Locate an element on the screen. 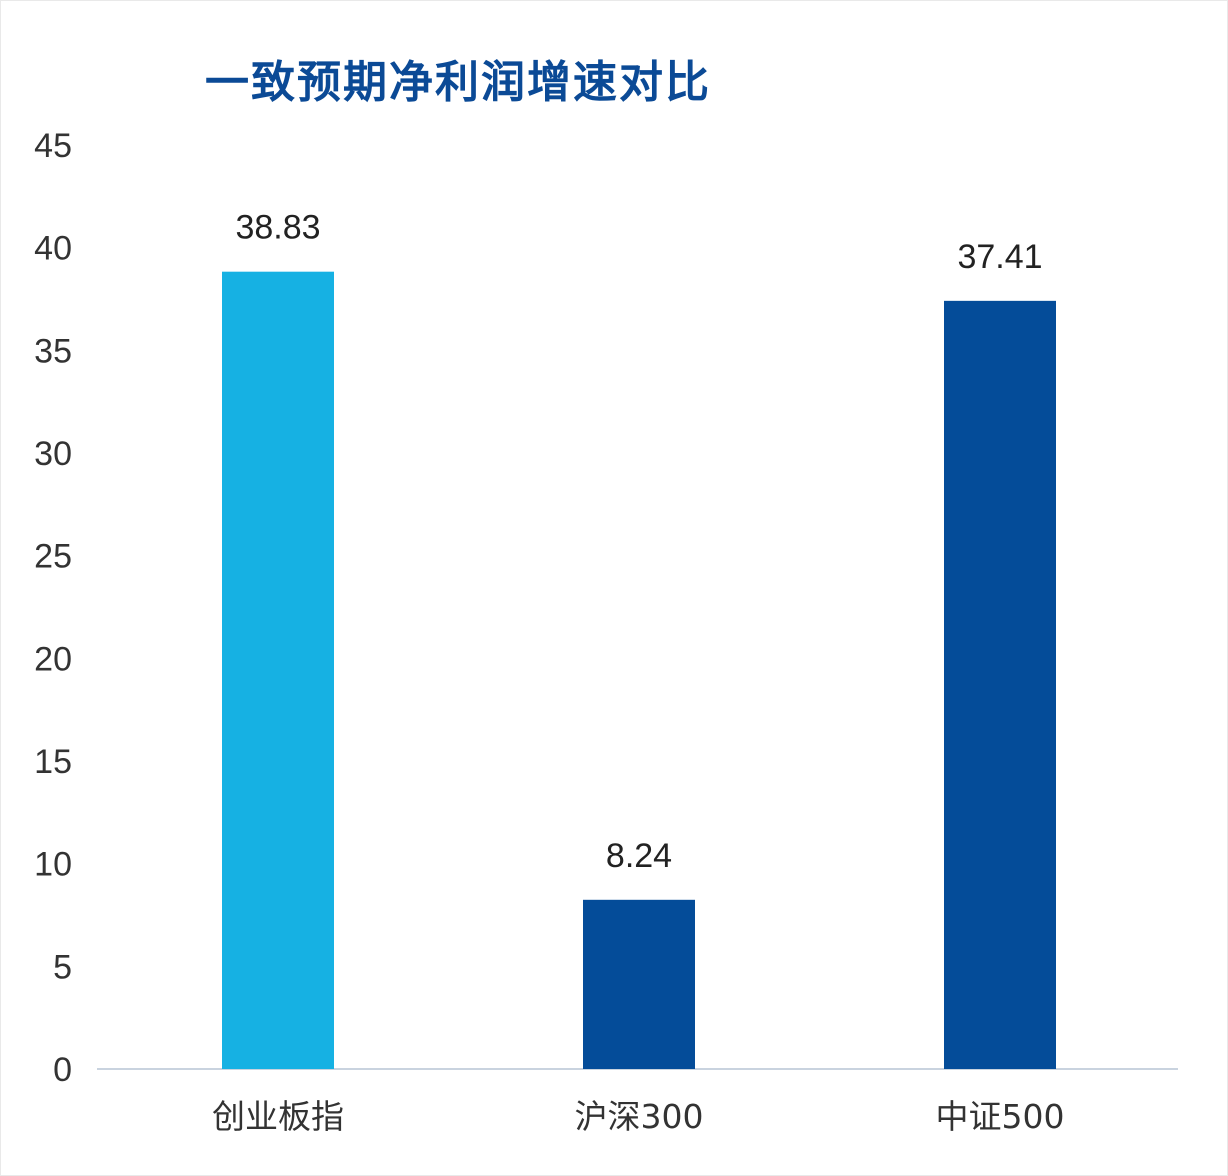 The image size is (1228, 1176). data-label: 8.24 is located at coordinates (639, 856).